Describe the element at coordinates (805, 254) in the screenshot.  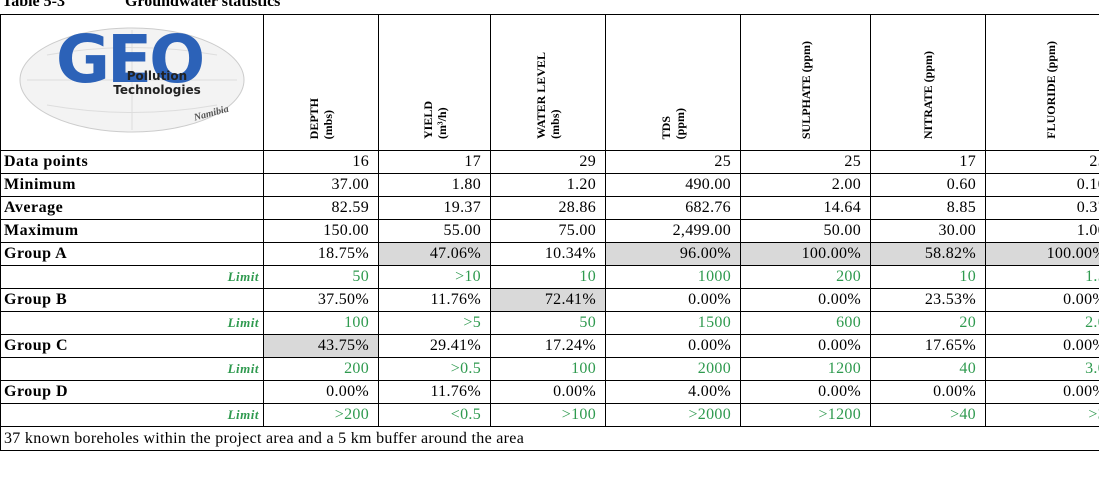
I see `cell: 100.00%` at that location.